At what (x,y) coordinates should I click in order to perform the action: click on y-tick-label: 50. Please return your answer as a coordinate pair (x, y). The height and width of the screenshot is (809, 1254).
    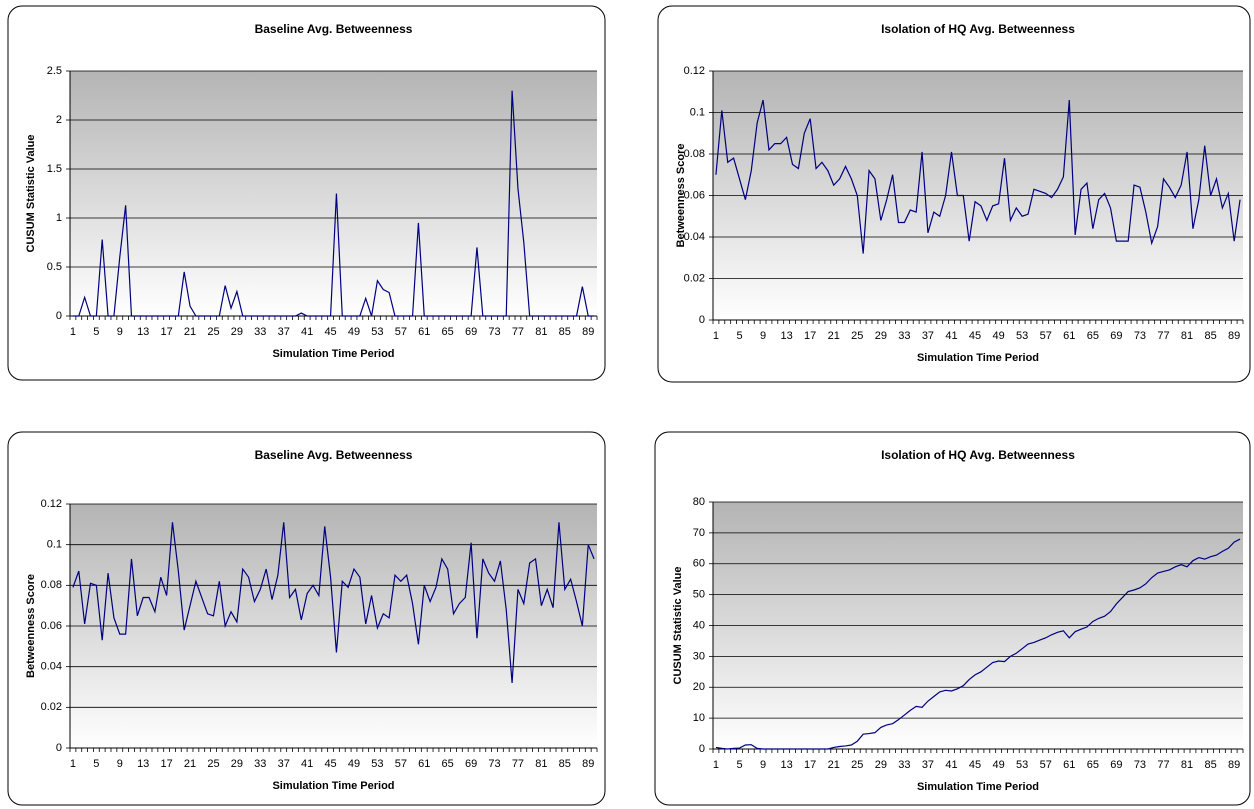
    Looking at the image, I should click on (699, 595).